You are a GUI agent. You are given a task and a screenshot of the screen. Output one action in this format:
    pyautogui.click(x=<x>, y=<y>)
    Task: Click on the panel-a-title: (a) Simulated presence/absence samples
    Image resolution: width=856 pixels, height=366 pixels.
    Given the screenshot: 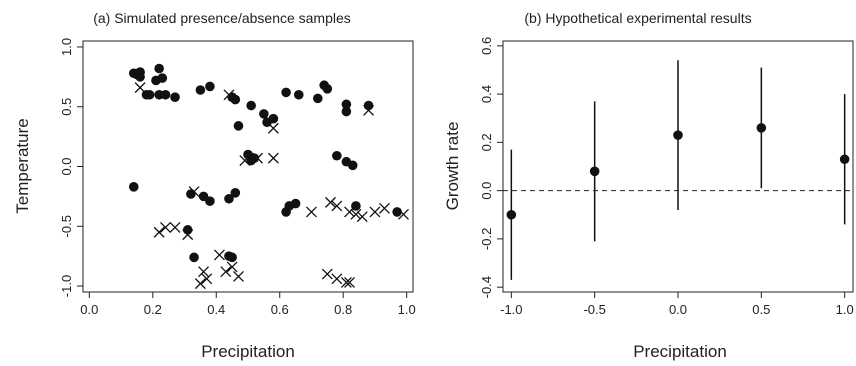 What is the action you would take?
    pyautogui.click(x=222, y=18)
    